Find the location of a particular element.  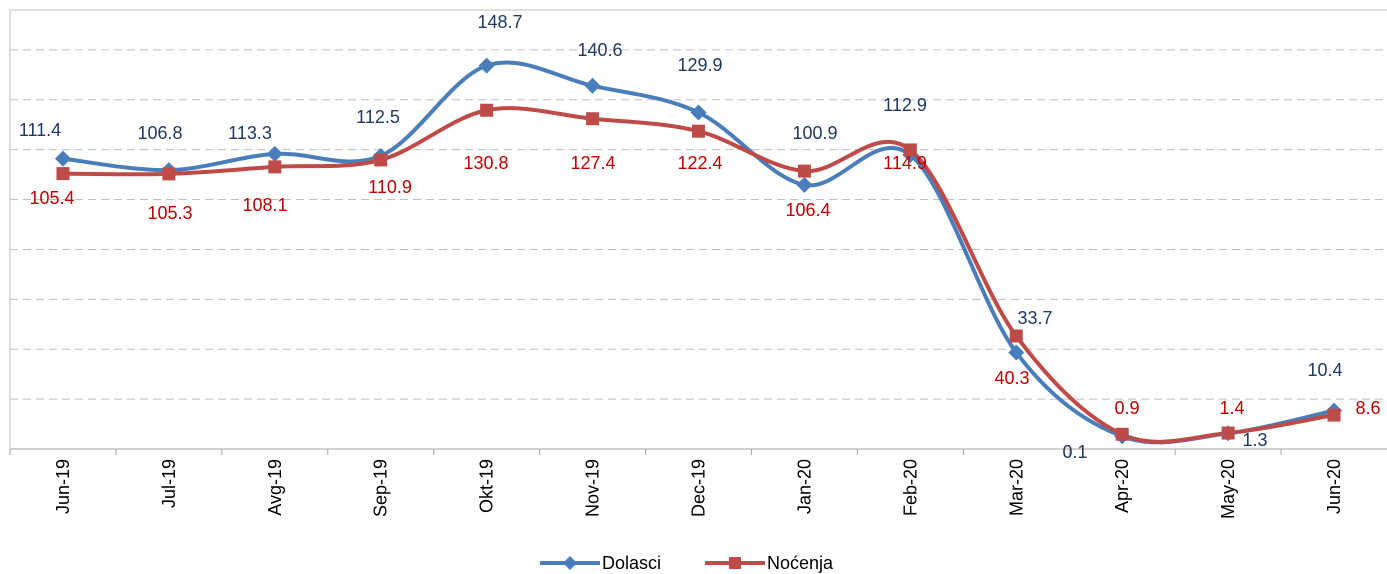

x-tick-label: Sep-19 is located at coordinates (381, 488).